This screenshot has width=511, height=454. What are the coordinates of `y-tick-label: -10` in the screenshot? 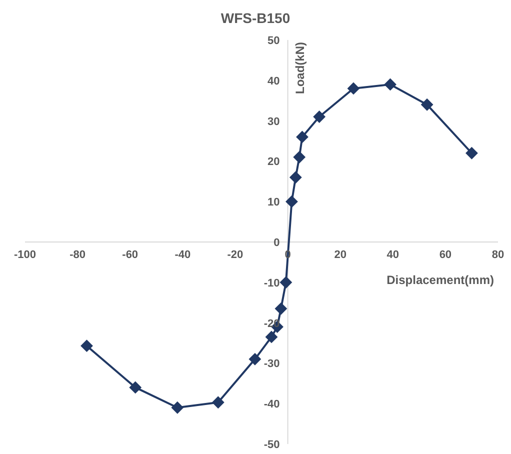 It's located at (272, 283).